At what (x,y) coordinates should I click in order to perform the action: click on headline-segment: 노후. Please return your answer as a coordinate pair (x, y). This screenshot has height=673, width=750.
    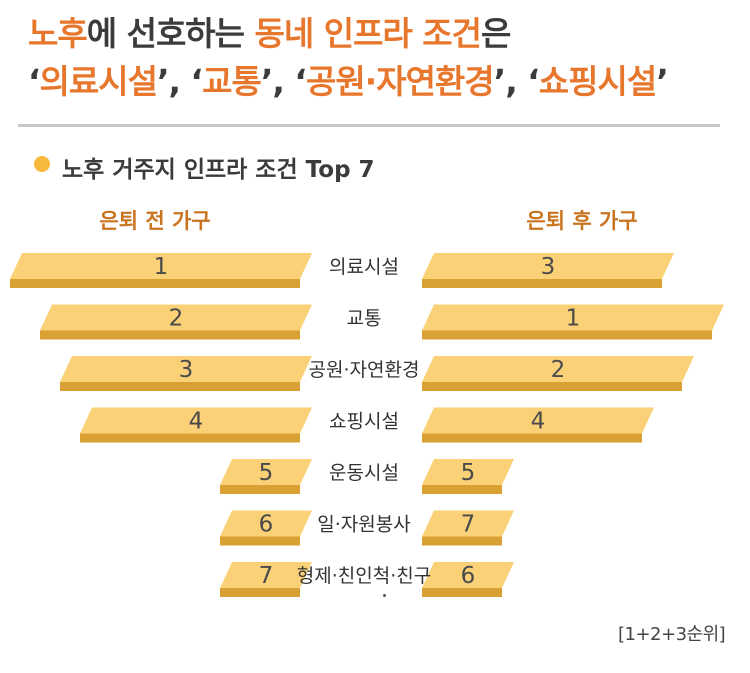
    Looking at the image, I should click on (58, 33).